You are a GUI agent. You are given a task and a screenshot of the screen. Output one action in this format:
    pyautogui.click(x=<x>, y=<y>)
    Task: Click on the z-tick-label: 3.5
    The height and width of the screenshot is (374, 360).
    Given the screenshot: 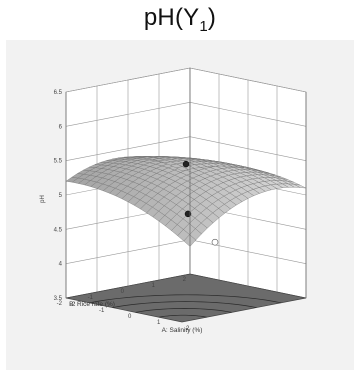 What is the action you would take?
    pyautogui.click(x=58, y=299)
    